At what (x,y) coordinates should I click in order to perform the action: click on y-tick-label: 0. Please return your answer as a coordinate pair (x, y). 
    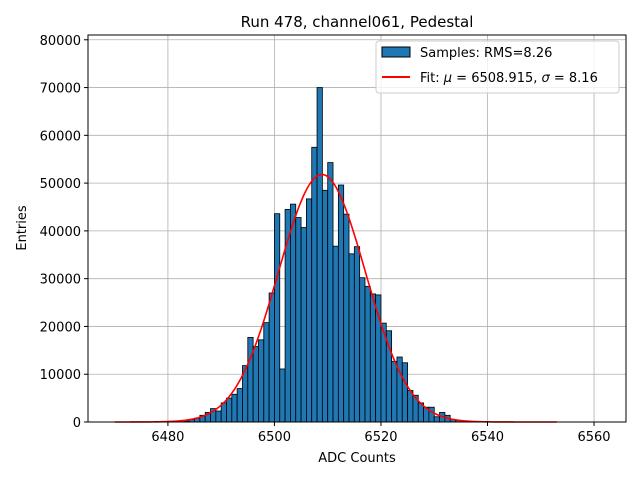
    Looking at the image, I should click on (77, 423).